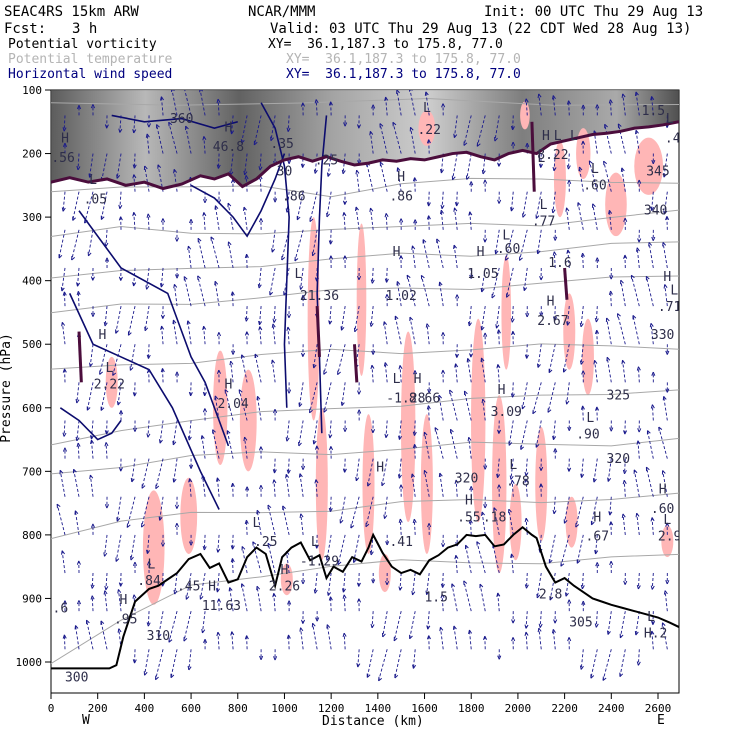 This screenshot has width=740, height=740. Describe the element at coordinates (401, 177) in the screenshot. I see `pv-label-11: H` at that location.